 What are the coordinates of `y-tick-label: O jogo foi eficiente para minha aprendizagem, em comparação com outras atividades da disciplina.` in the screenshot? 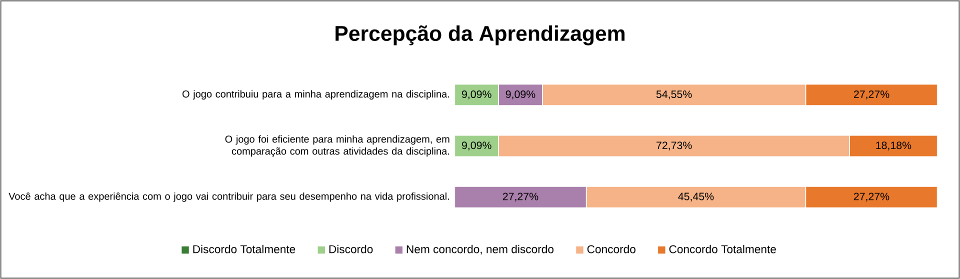 It's located at (337, 146).